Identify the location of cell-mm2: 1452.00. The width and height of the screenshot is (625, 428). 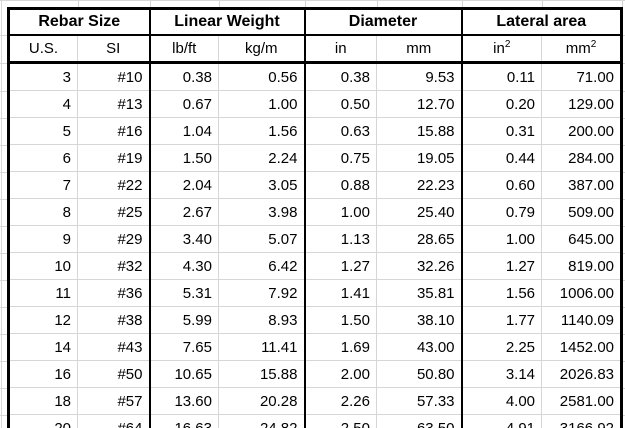
(581, 347).